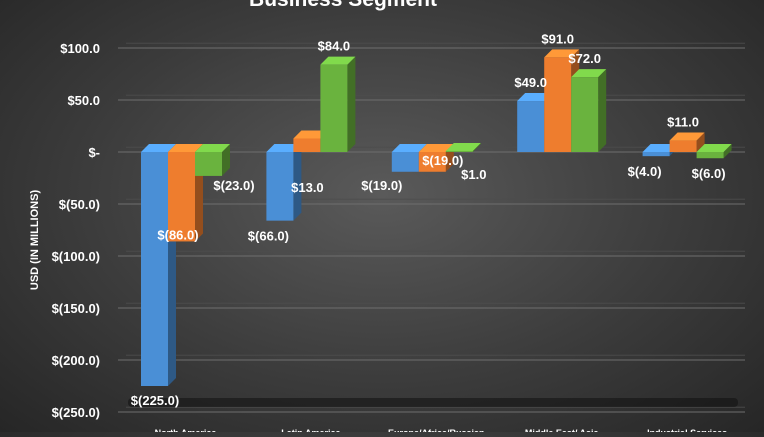 The width and height of the screenshot is (764, 437). What do you see at coordinates (709, 173) in the screenshot?
I see `data-label: $(6.0)` at bounding box center [709, 173].